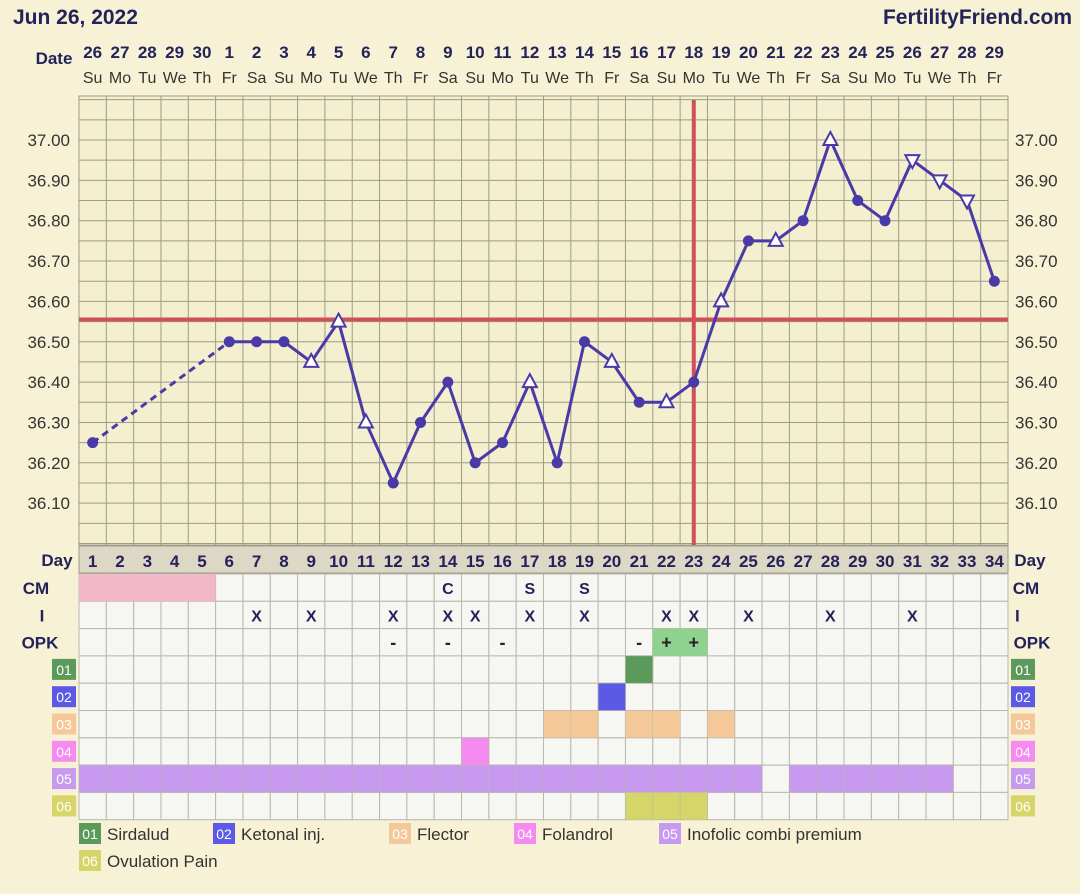 The height and width of the screenshot is (894, 1080). What do you see at coordinates (162, 861) in the screenshot?
I see `legend-label: Ovulation Pain` at bounding box center [162, 861].